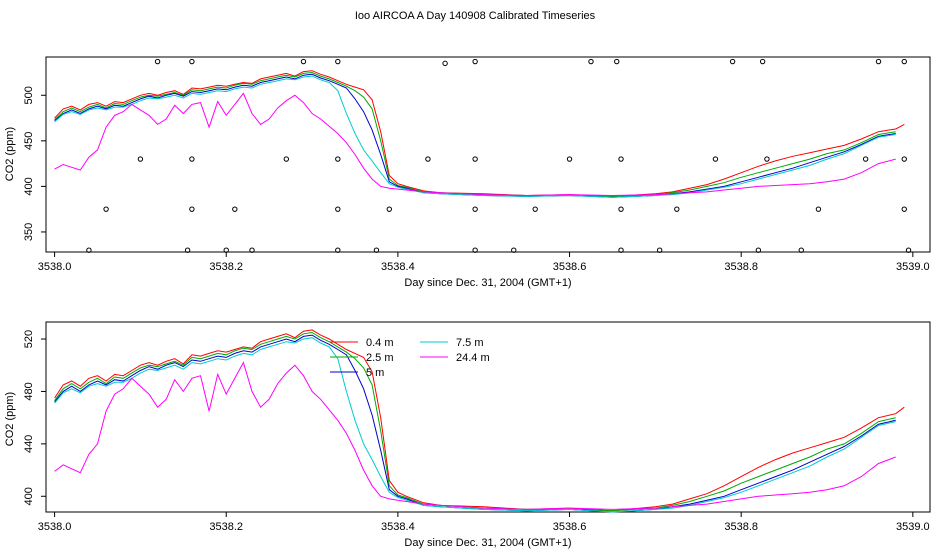 This screenshot has width=950, height=550. Describe the element at coordinates (29, 95) in the screenshot. I see `y-tick-label: 500` at that location.